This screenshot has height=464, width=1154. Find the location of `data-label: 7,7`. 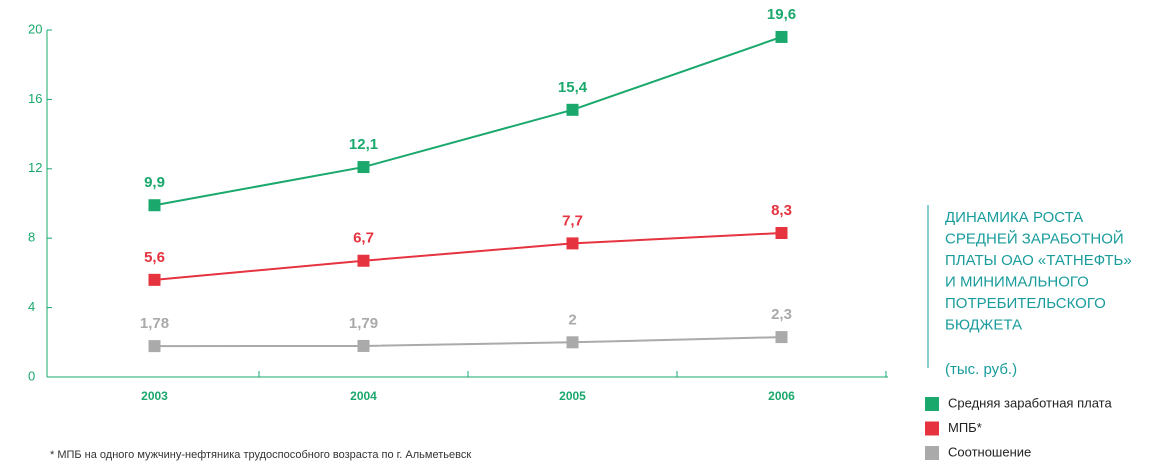

data-label: 7,7 is located at coordinates (572, 220).